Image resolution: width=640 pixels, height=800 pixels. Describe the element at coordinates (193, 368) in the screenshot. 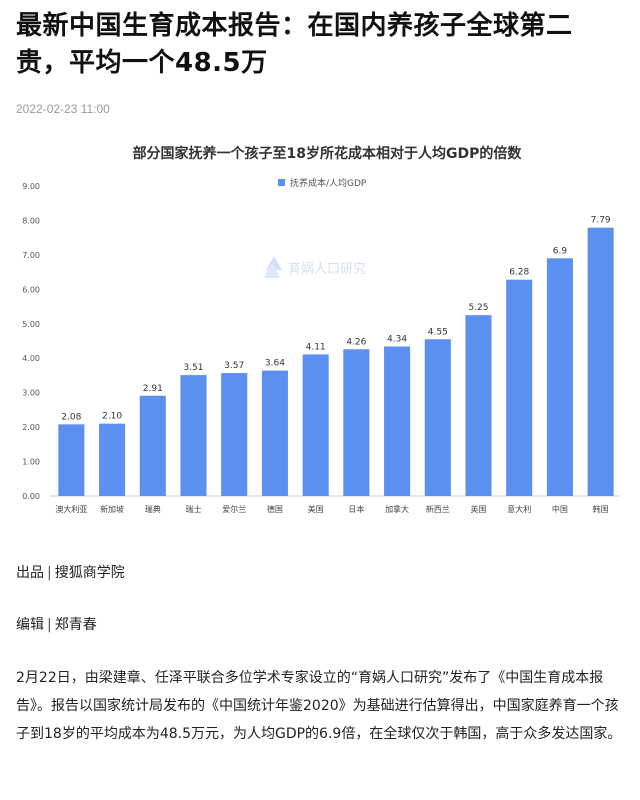

I see `bar-value-label: 3.51` at that location.